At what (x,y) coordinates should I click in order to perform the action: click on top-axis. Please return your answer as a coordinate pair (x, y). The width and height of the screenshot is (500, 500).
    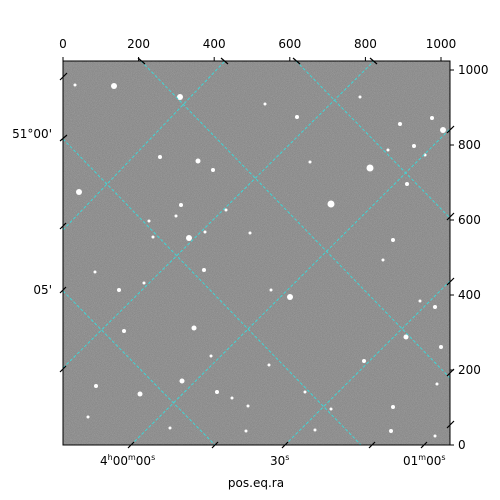
    Looking at the image, I should click on (252, 59).